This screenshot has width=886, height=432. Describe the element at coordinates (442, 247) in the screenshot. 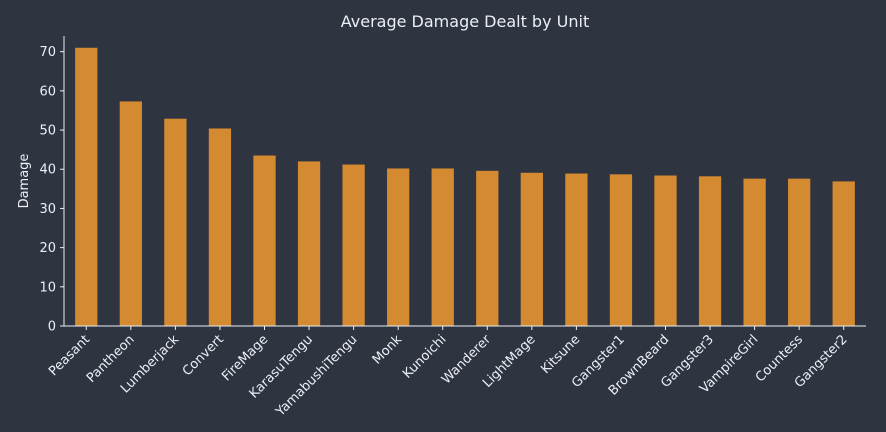

I see `bar-kunoichi` at that location.